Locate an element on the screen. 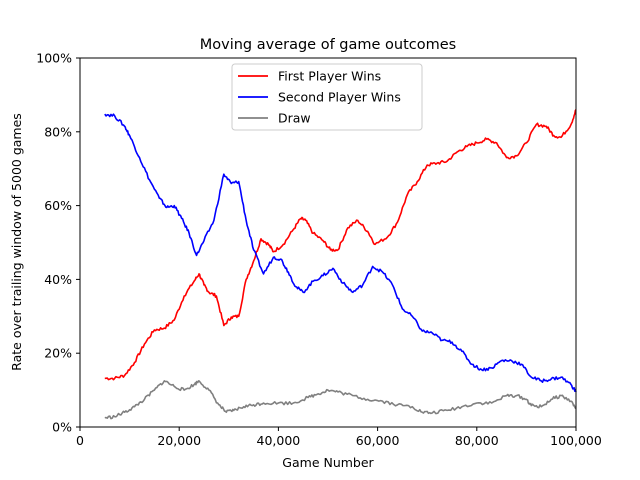 The image size is (640, 480). legend: First Player Wins Second Player Wins Draw is located at coordinates (327, 97).